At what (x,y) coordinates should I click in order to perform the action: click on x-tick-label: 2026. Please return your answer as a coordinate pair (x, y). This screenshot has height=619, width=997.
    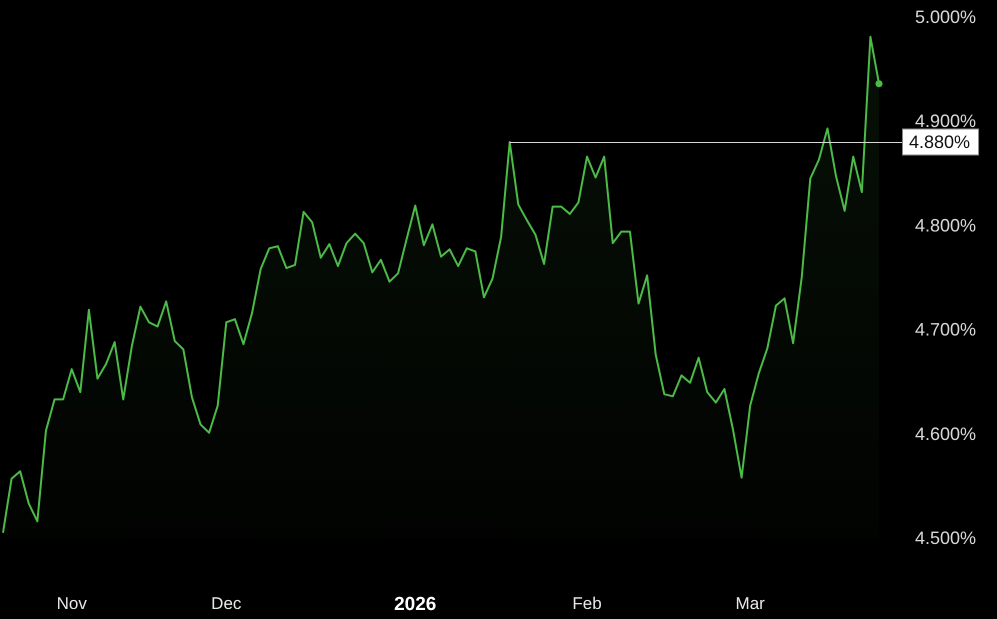
    Looking at the image, I should click on (415, 604).